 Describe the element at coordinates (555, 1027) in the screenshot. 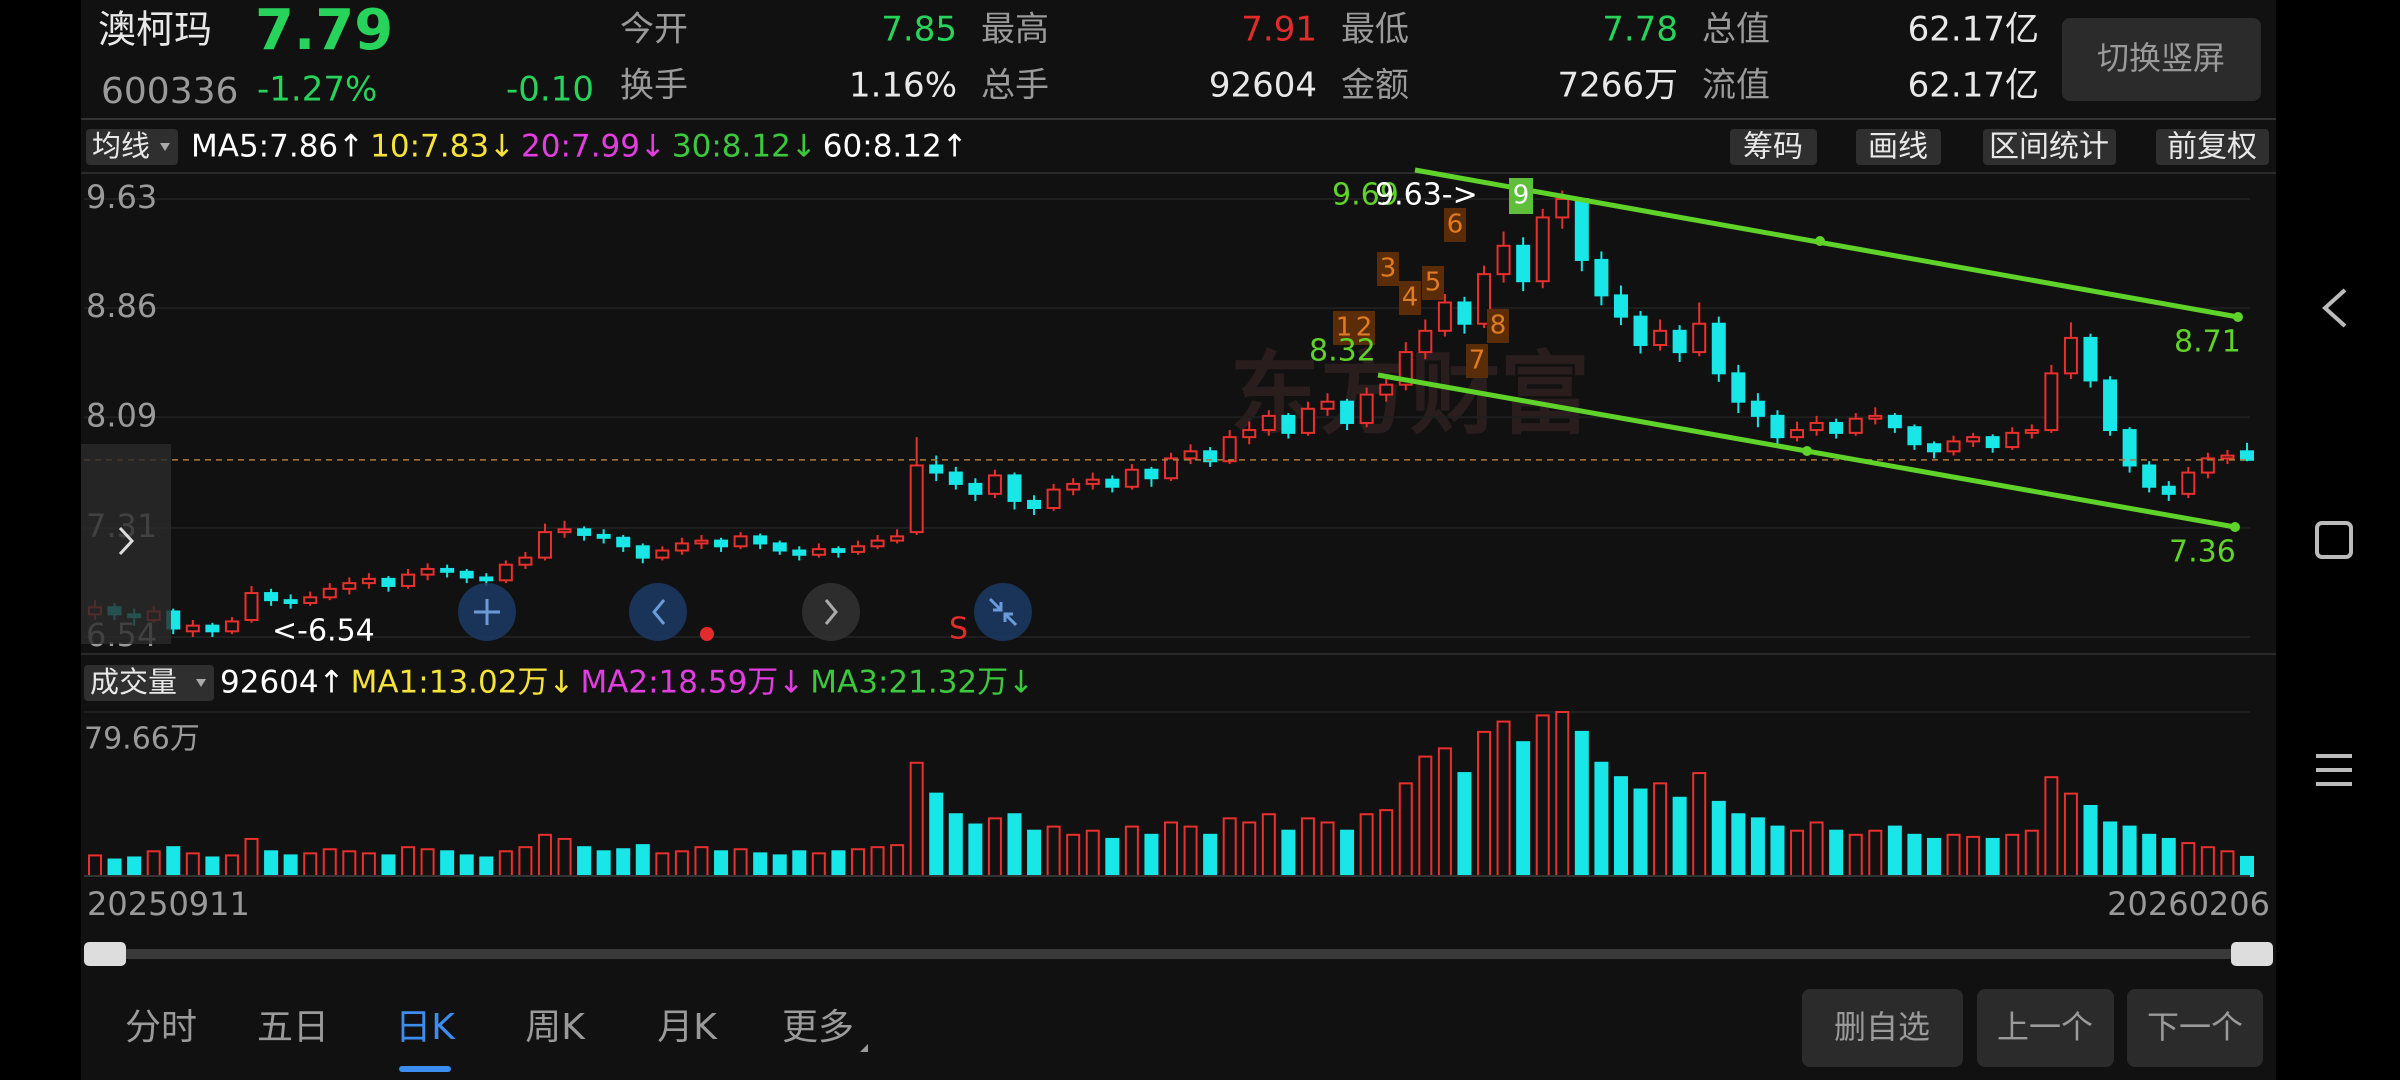

I see `tab: 周K` at that location.